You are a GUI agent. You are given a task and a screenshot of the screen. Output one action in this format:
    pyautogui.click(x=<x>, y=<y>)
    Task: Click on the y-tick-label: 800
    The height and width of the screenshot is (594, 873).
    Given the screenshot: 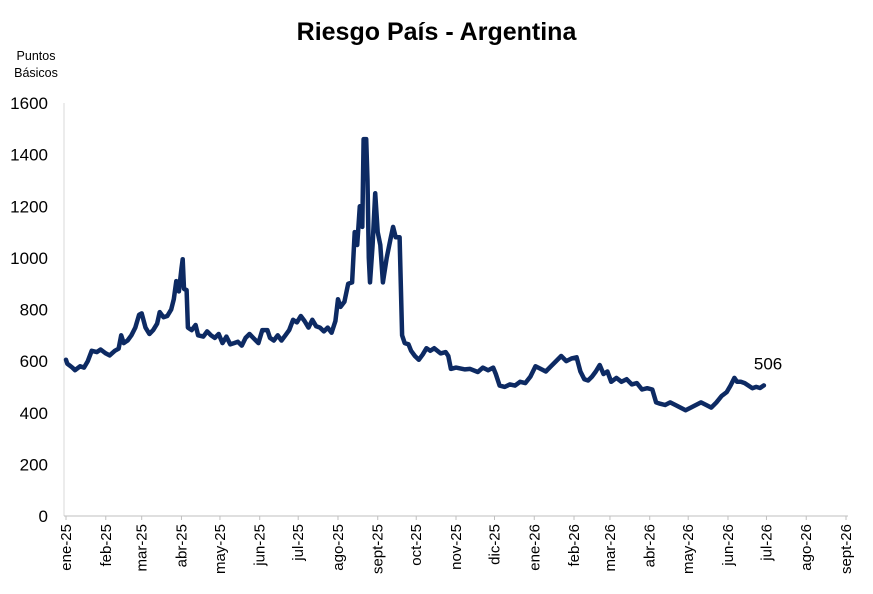 What is the action you would take?
    pyautogui.click(x=34, y=310)
    